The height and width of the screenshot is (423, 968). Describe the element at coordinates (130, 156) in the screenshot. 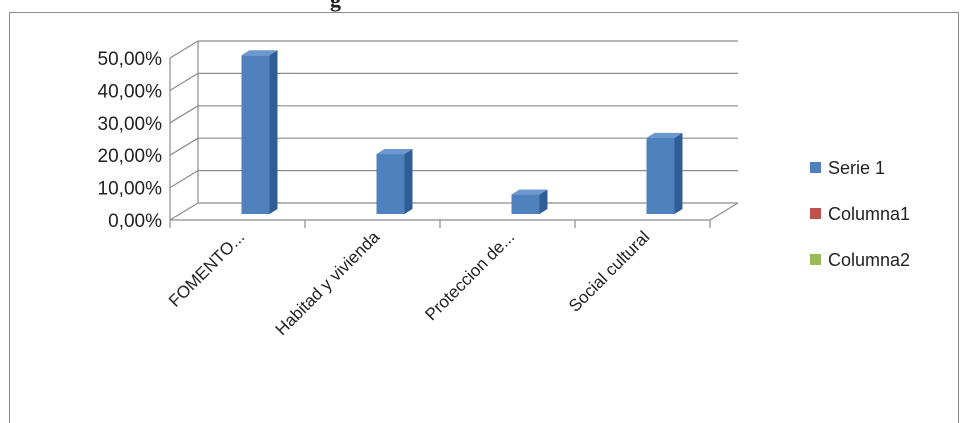

I see `y-tick-label: 20,00%` at that location.